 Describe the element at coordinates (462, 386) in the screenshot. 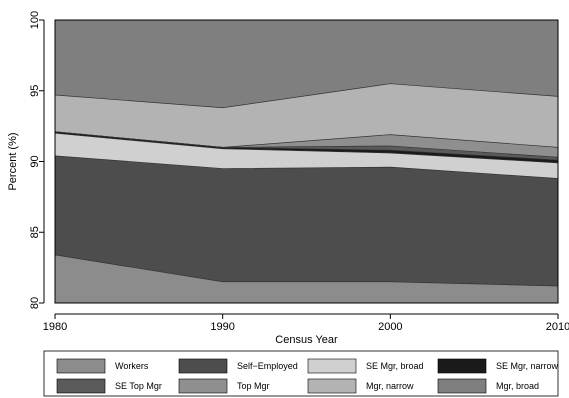

I see `legend-swatch-mgr-broad` at that location.